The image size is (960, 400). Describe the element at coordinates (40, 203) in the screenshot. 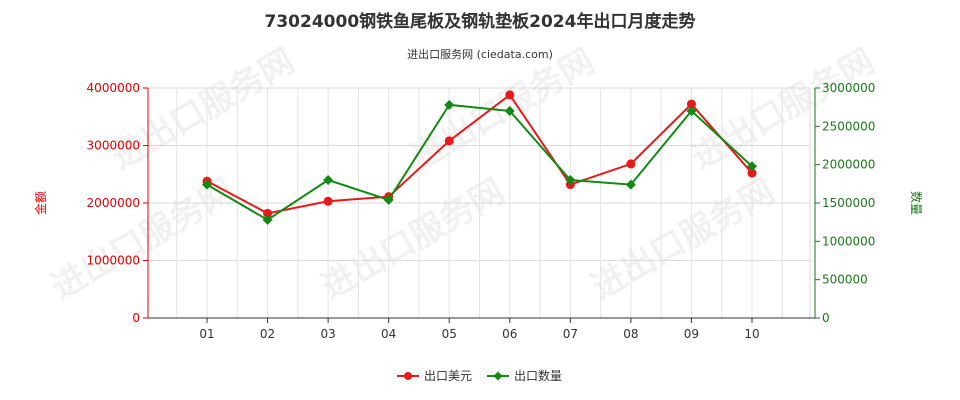

I see `y-axis-left-label: 金额` at that location.